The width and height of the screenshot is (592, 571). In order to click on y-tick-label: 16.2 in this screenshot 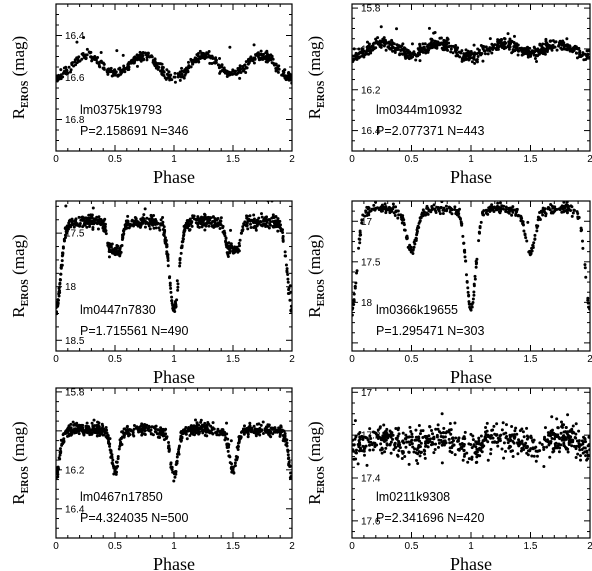, I will do `click(371, 90)`.